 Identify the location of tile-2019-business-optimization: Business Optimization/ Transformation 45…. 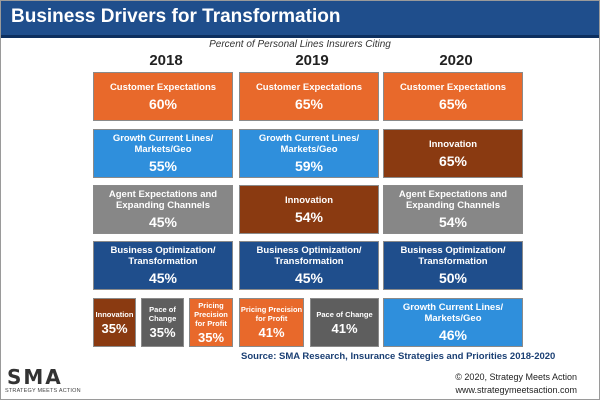
(309, 265).